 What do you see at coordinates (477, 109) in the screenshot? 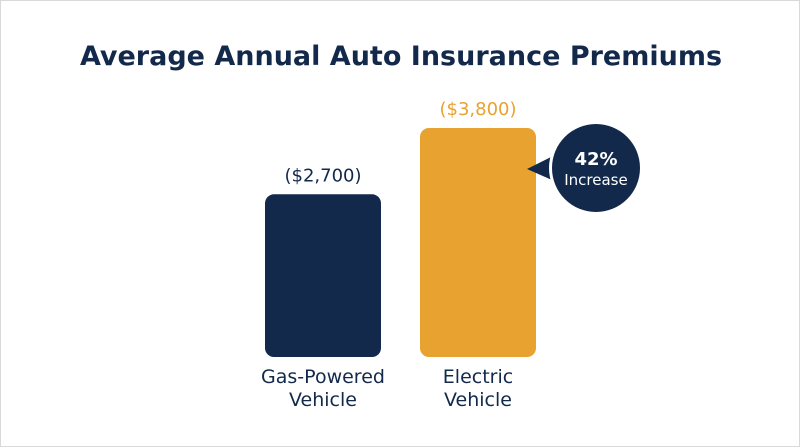
I see `value-label-1: ($3,800)` at bounding box center [477, 109].